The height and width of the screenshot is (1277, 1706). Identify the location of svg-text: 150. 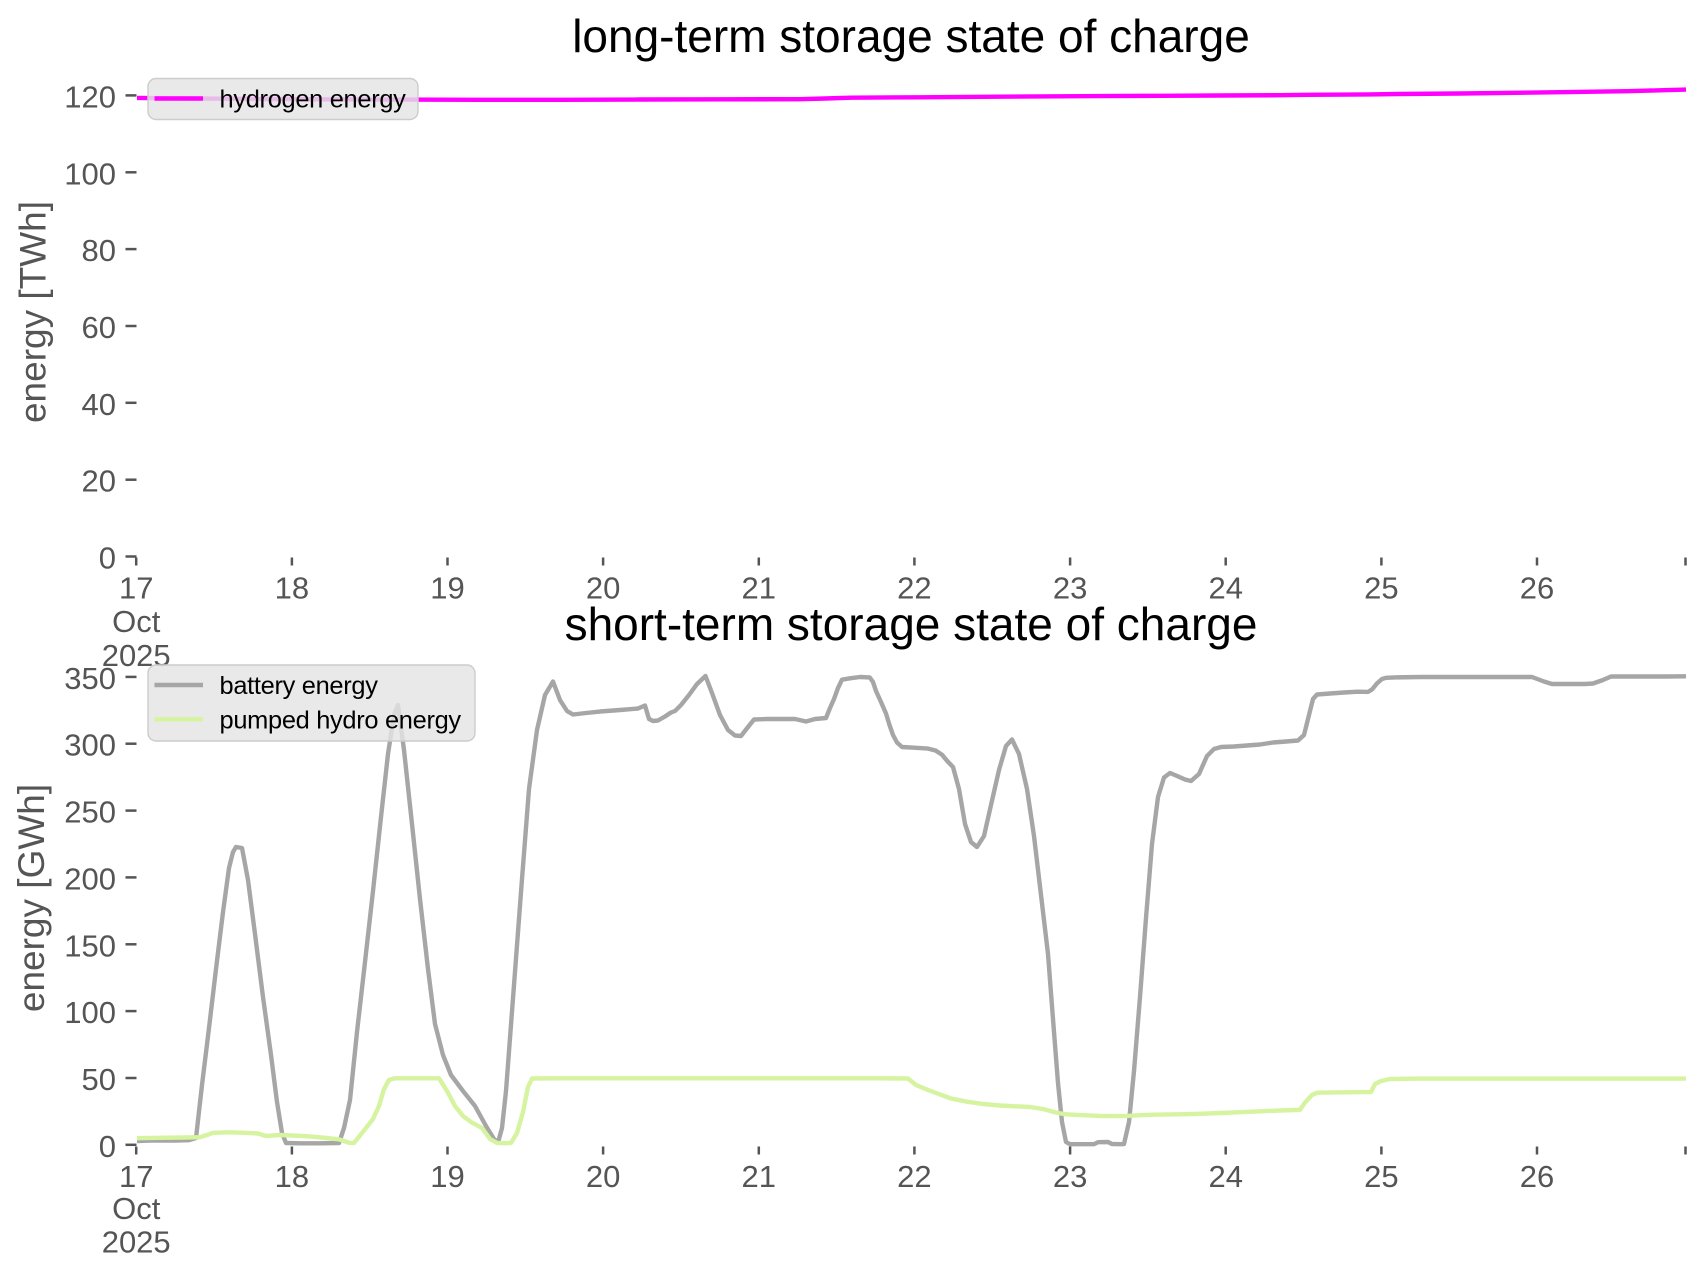
(90, 945).